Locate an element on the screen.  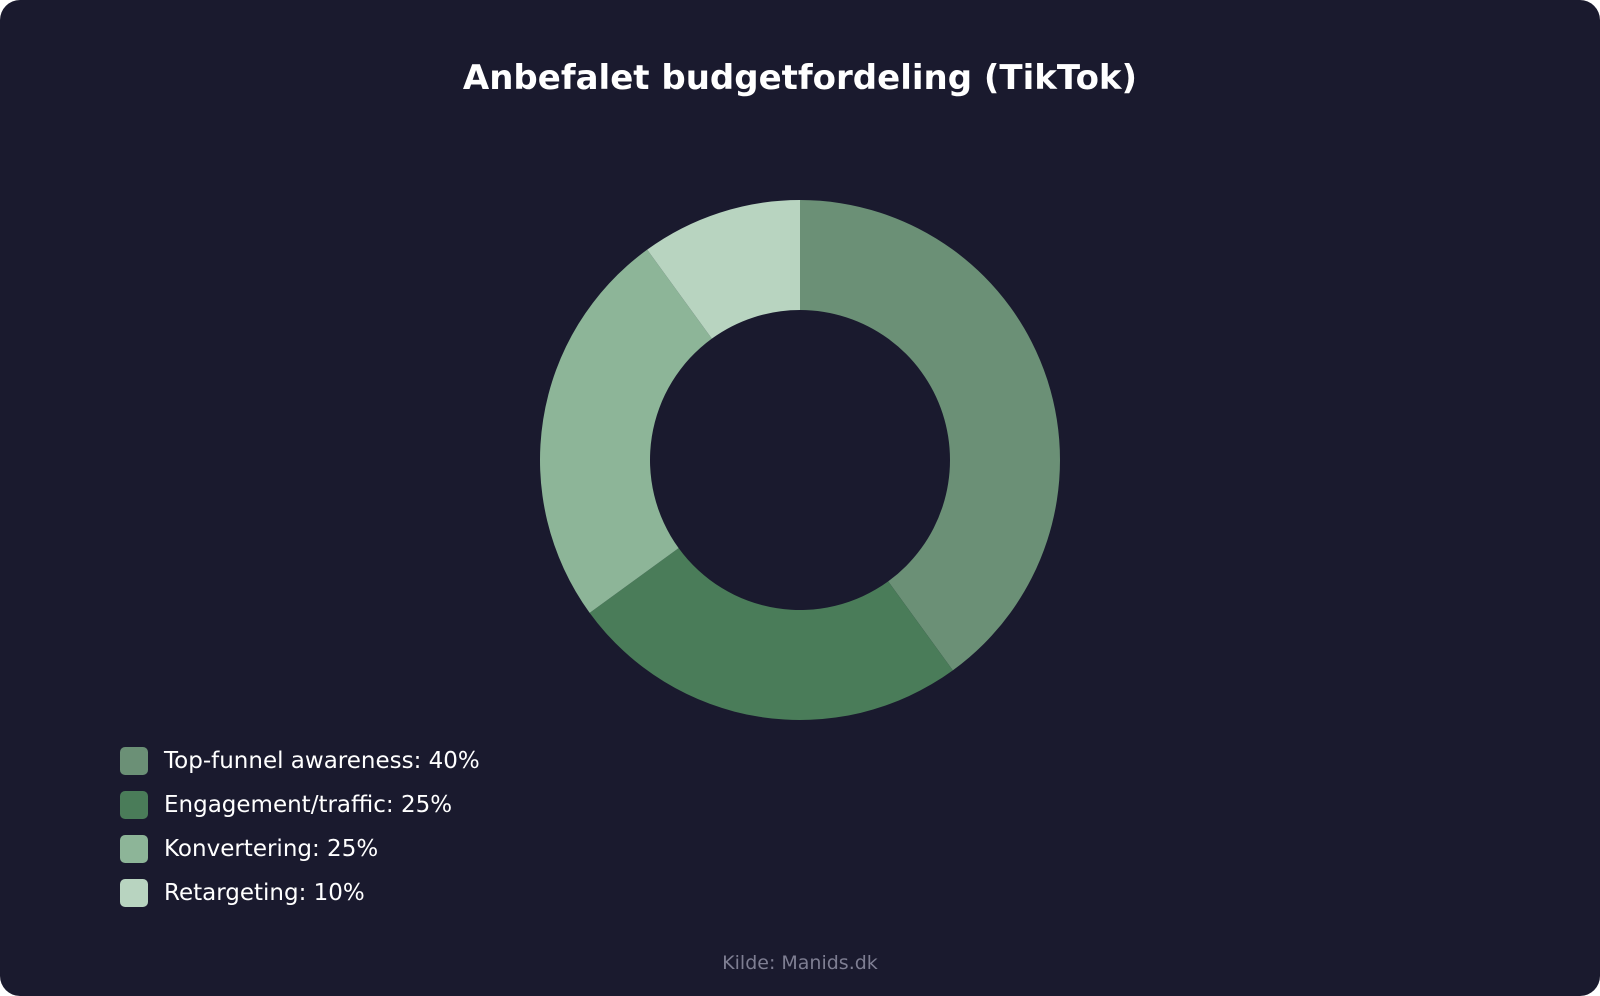
source-note: Kilde: Manids.dk is located at coordinates (800, 963).